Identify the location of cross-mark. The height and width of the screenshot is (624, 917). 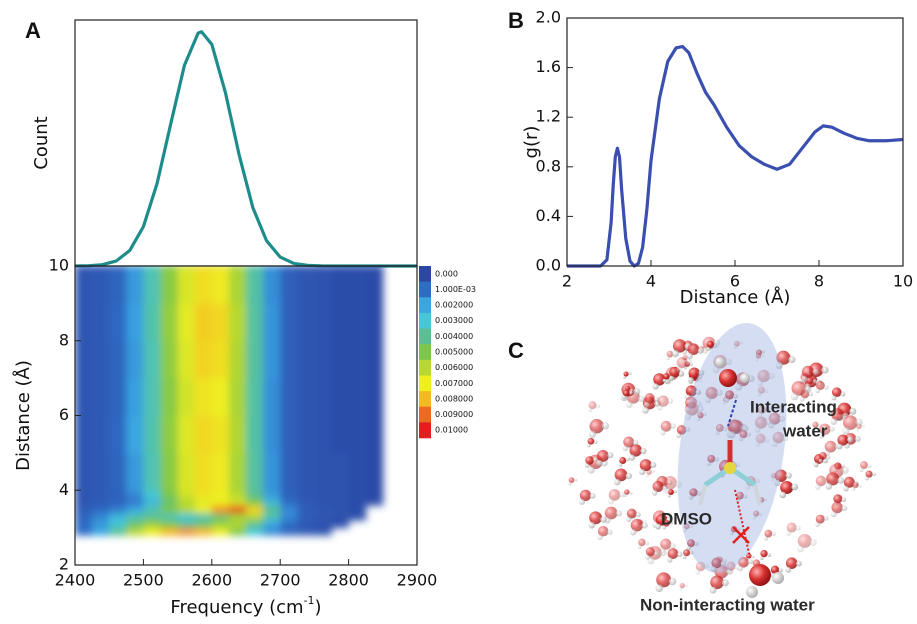
(741, 535).